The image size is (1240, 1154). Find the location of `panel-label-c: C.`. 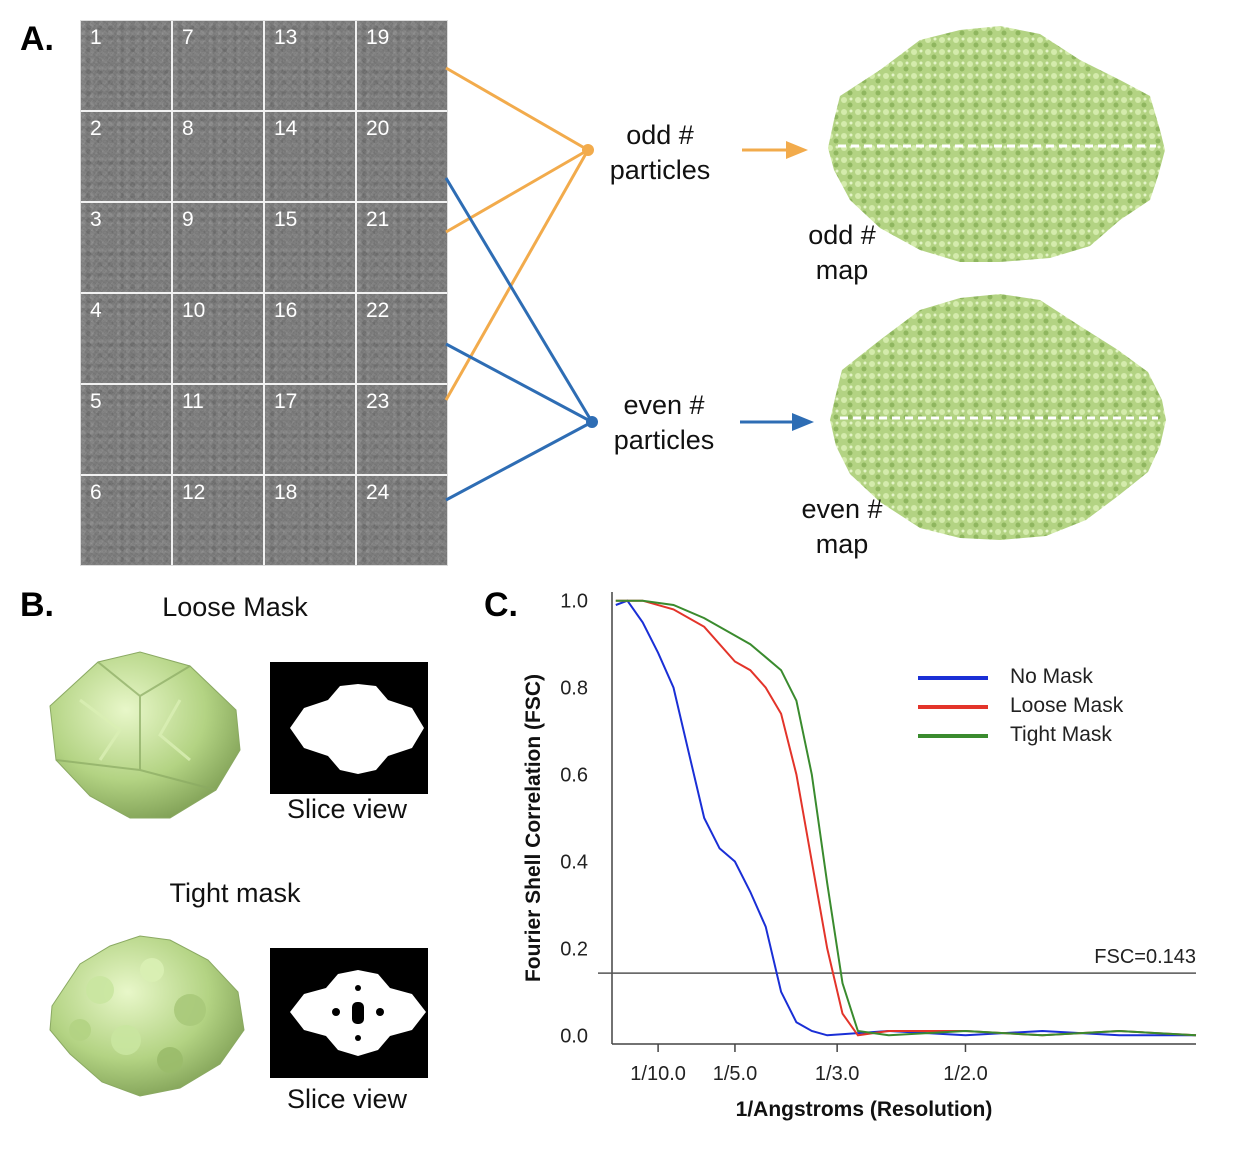

panel-label-c: C. is located at coordinates (501, 605).